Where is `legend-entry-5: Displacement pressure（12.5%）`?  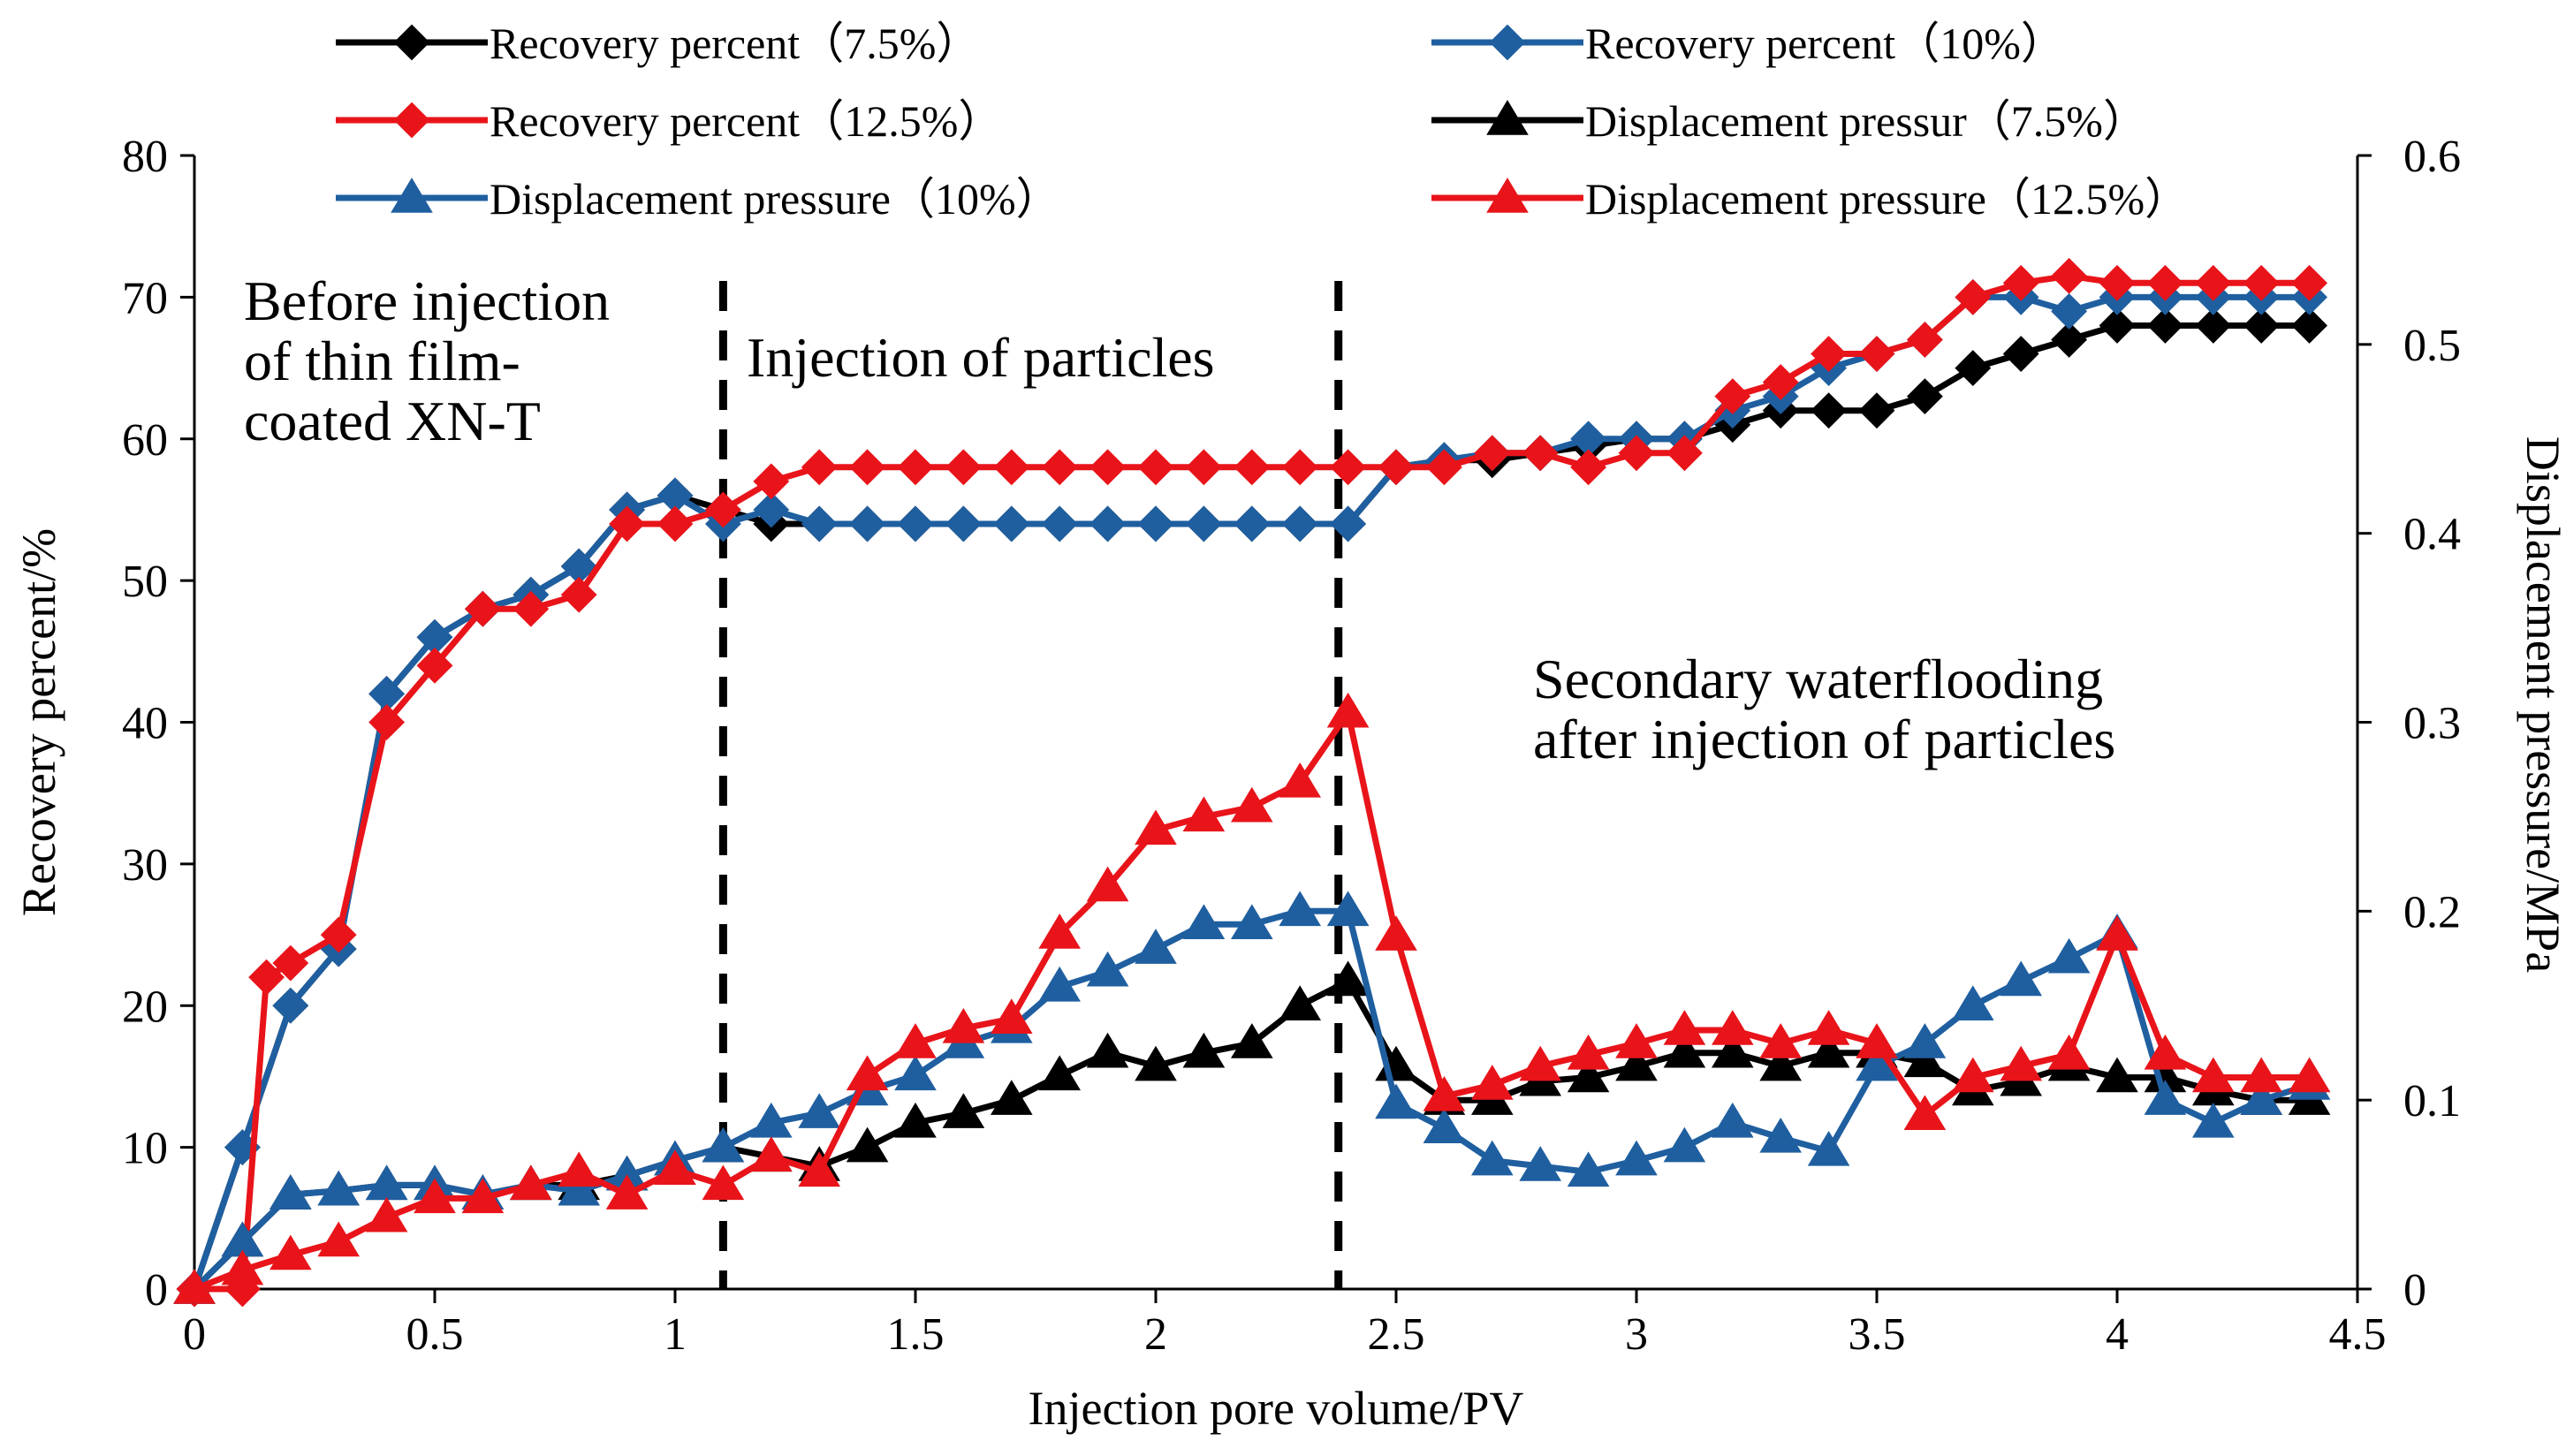
legend-entry-5: Displacement pressure（12.5%） is located at coordinates (1810, 199).